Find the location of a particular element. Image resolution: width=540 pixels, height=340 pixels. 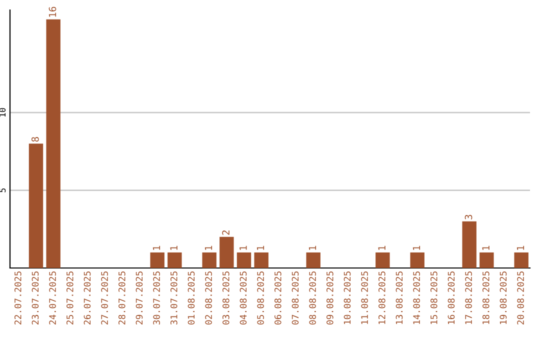

x-tick-label: 06.08.2025 is located at coordinates (278, 298).